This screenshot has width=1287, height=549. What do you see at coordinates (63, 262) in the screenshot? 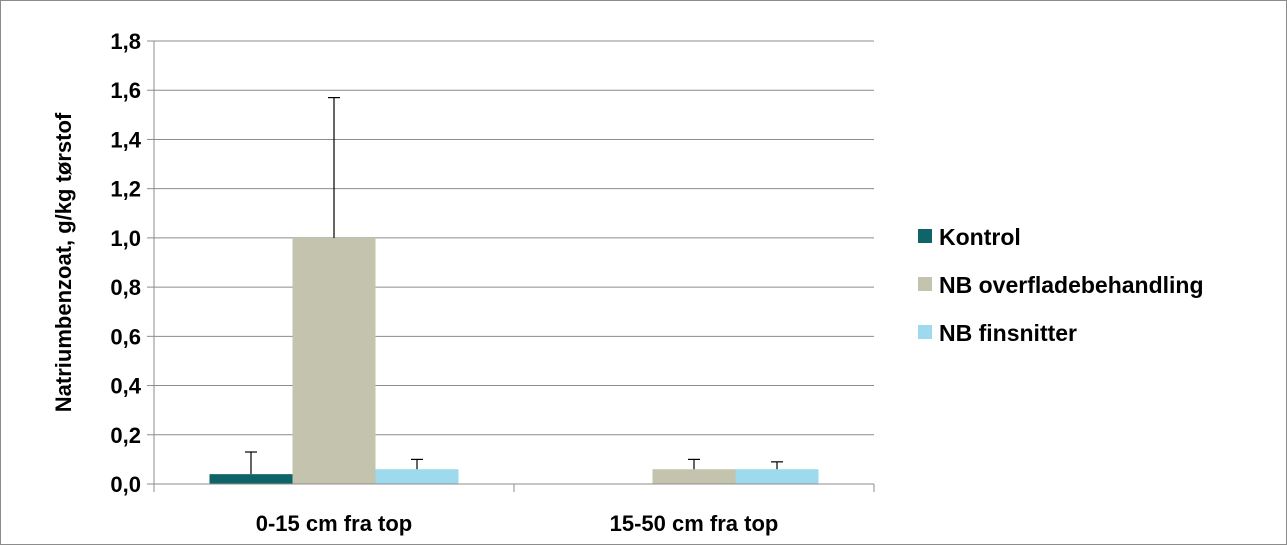
I see `y-axis-label: Natriumbenzoat, g/kg tørstof` at bounding box center [63, 262].